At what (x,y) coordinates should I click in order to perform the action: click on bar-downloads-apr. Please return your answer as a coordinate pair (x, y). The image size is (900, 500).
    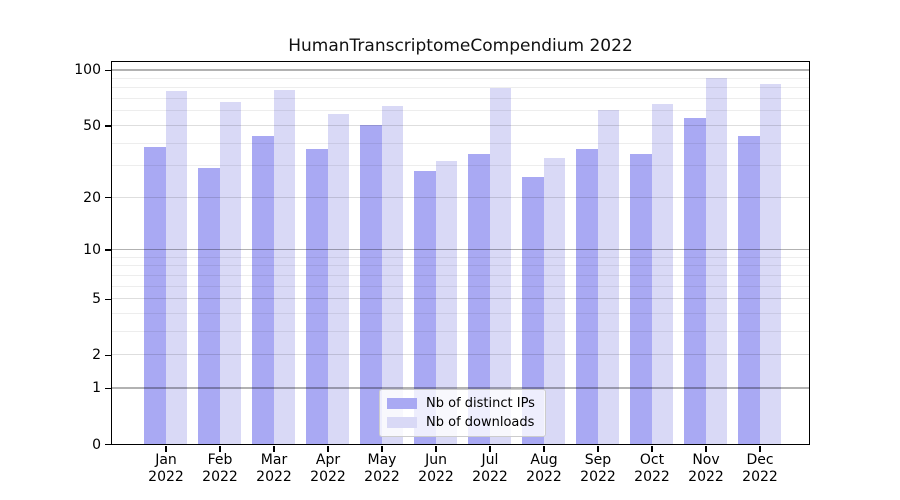
    Looking at the image, I should click on (338, 278).